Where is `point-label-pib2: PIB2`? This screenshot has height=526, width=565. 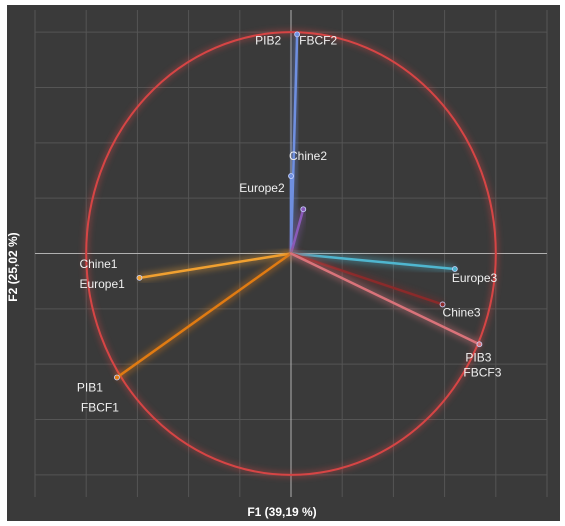 point-label-pib2: PIB2 is located at coordinates (268, 40).